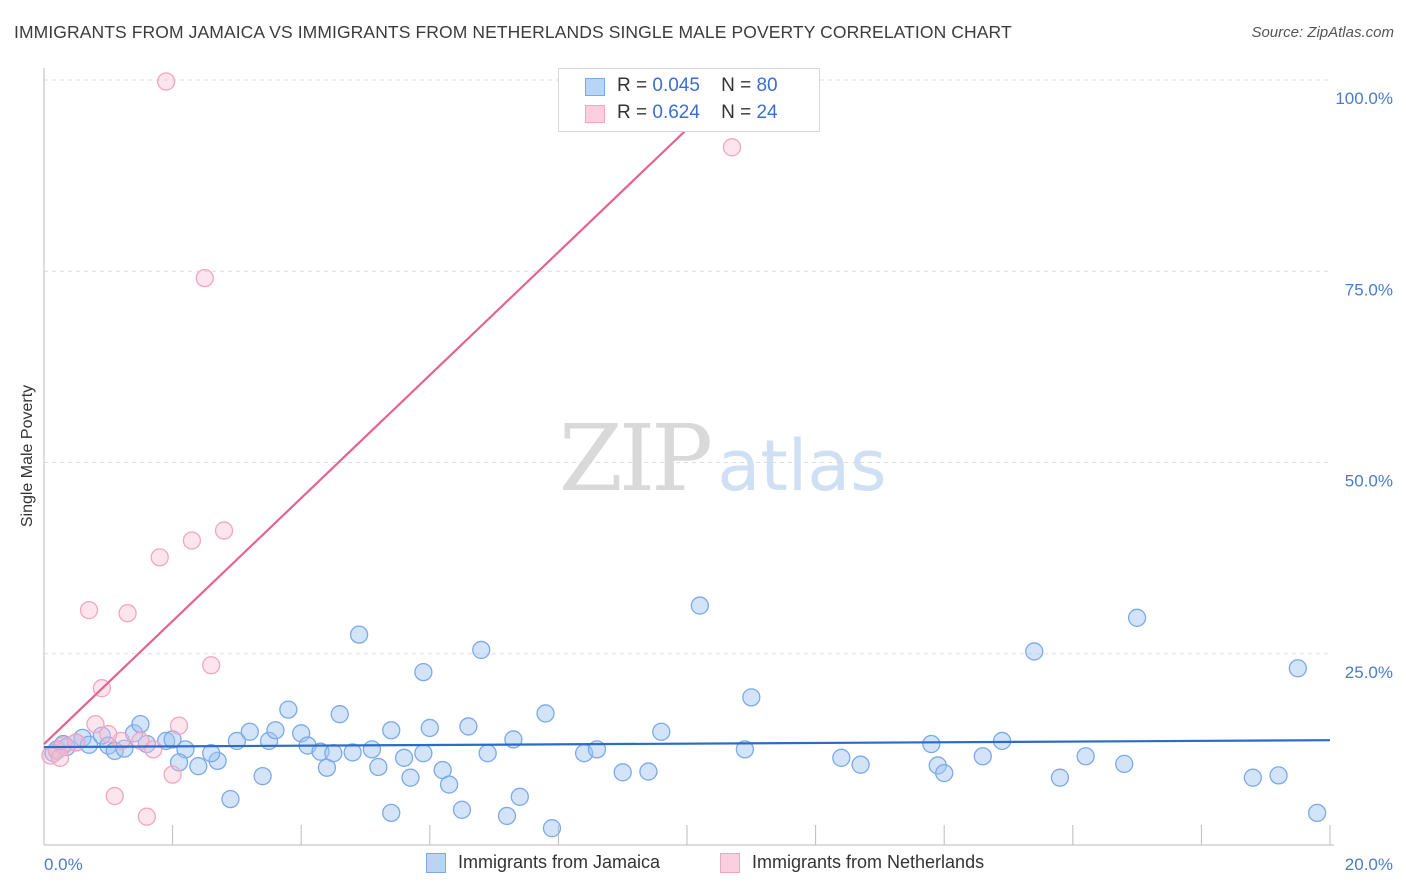 Image resolution: width=1406 pixels, height=892 pixels. What do you see at coordinates (595, 87) in the screenshot?
I see `legend-swatch-jamaica` at bounding box center [595, 87].